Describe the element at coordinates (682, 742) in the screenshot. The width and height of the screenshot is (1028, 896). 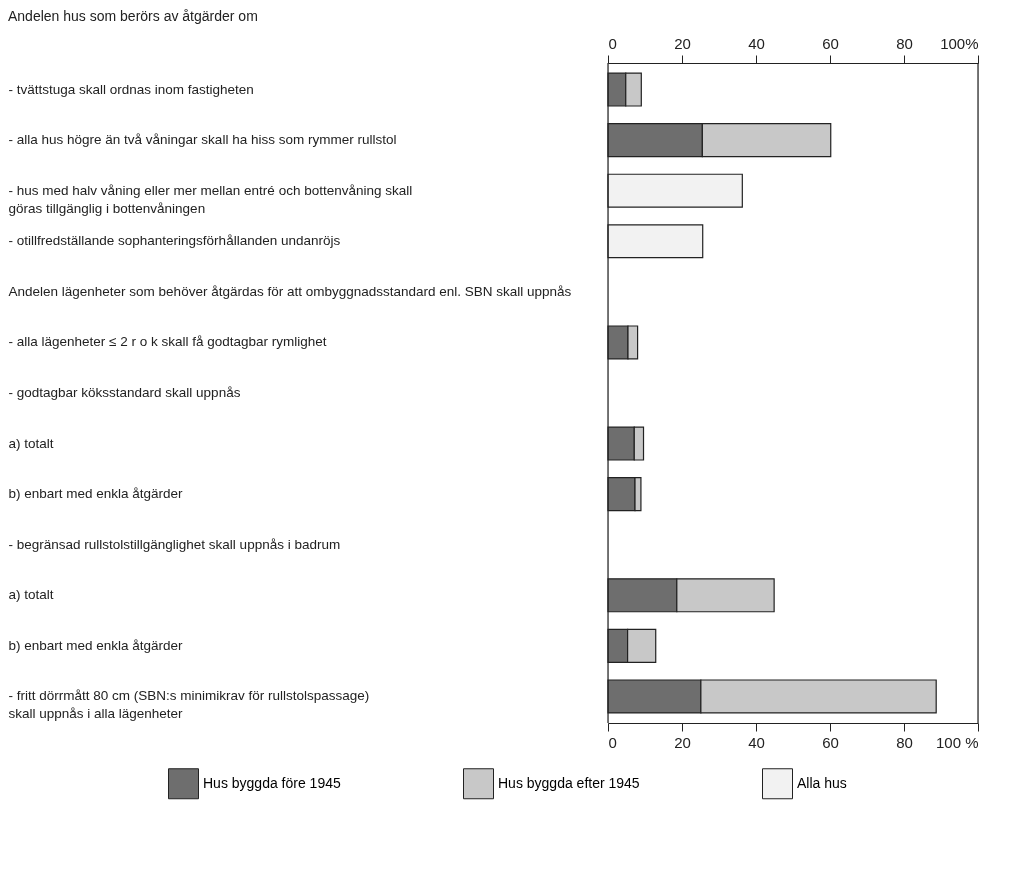
I see `x-tick-label: 20` at that location.